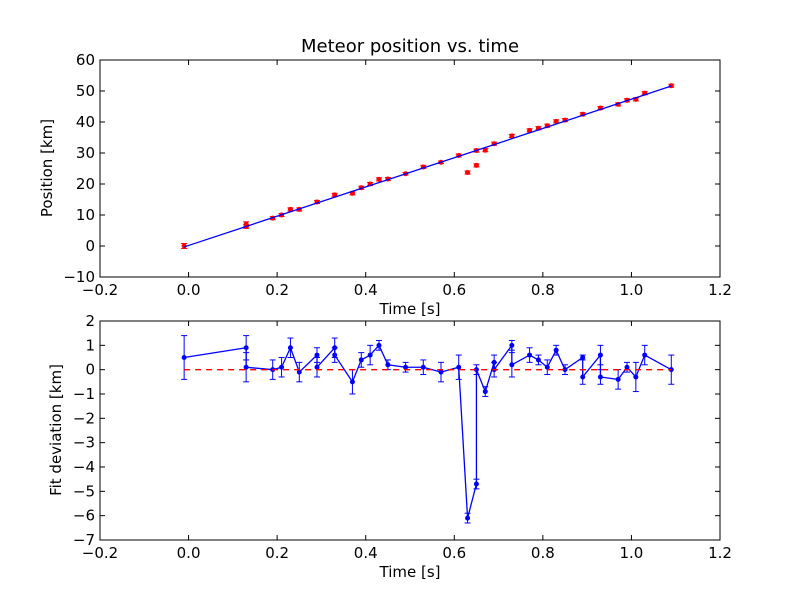 Image resolution: width=800 pixels, height=600 pixels. What do you see at coordinates (90, 246) in the screenshot?
I see `position-chart-y-tick-label: 0` at bounding box center [90, 246].